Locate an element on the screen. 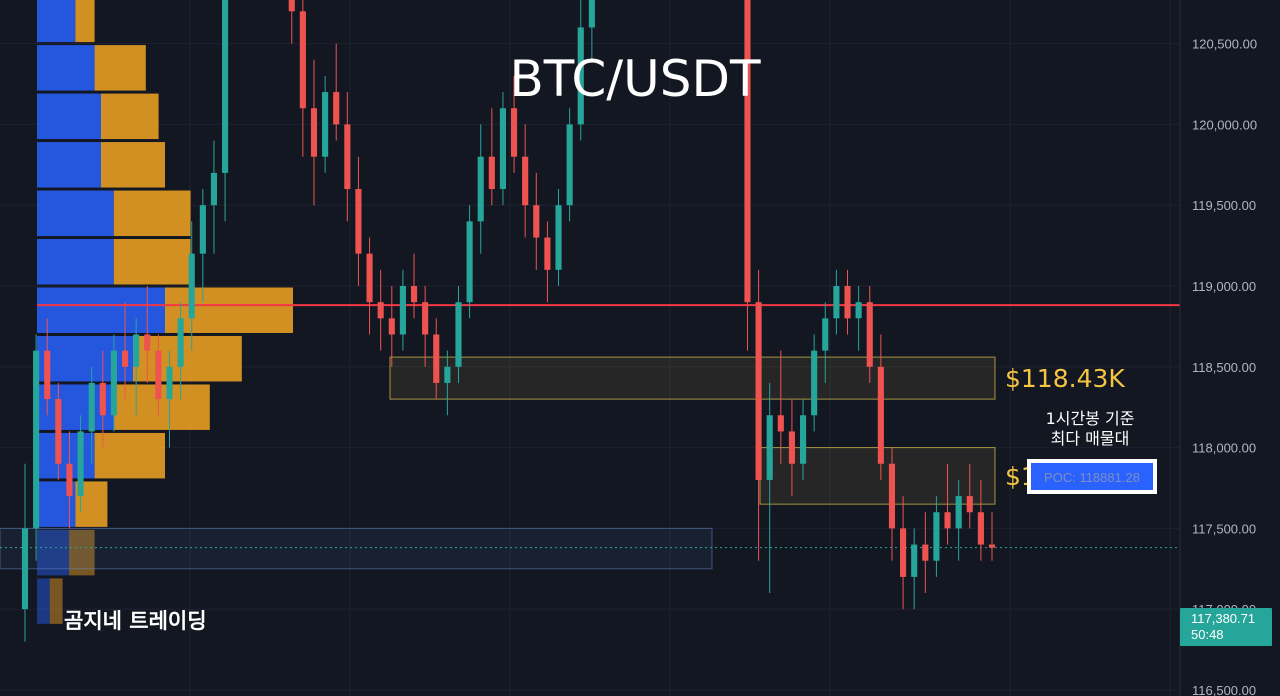 The image size is (1280, 696). price-axis-bg is located at coordinates (1230, 348).